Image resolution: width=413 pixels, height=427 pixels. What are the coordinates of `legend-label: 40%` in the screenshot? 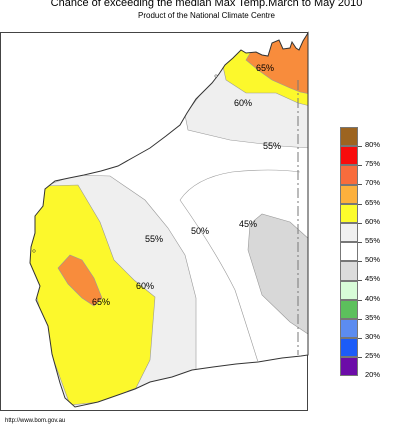 It's located at (373, 298).